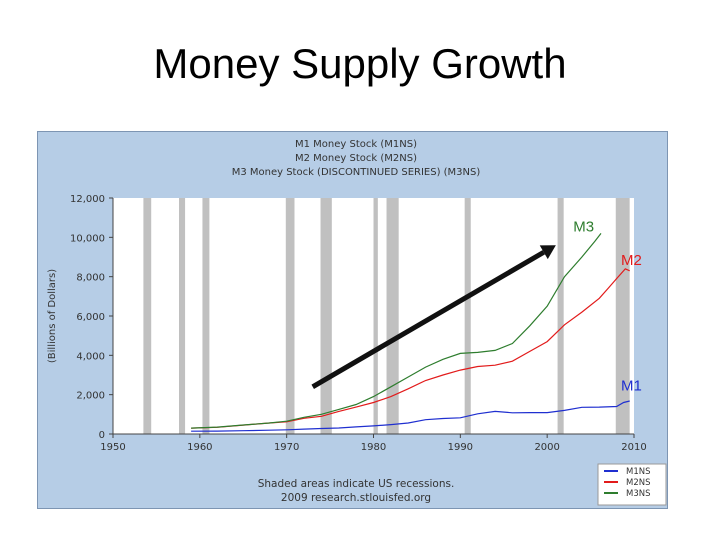 The width and height of the screenshot is (720, 540). Describe the element at coordinates (631, 386) in the screenshot. I see `series-annotation-m1: M1` at that location.